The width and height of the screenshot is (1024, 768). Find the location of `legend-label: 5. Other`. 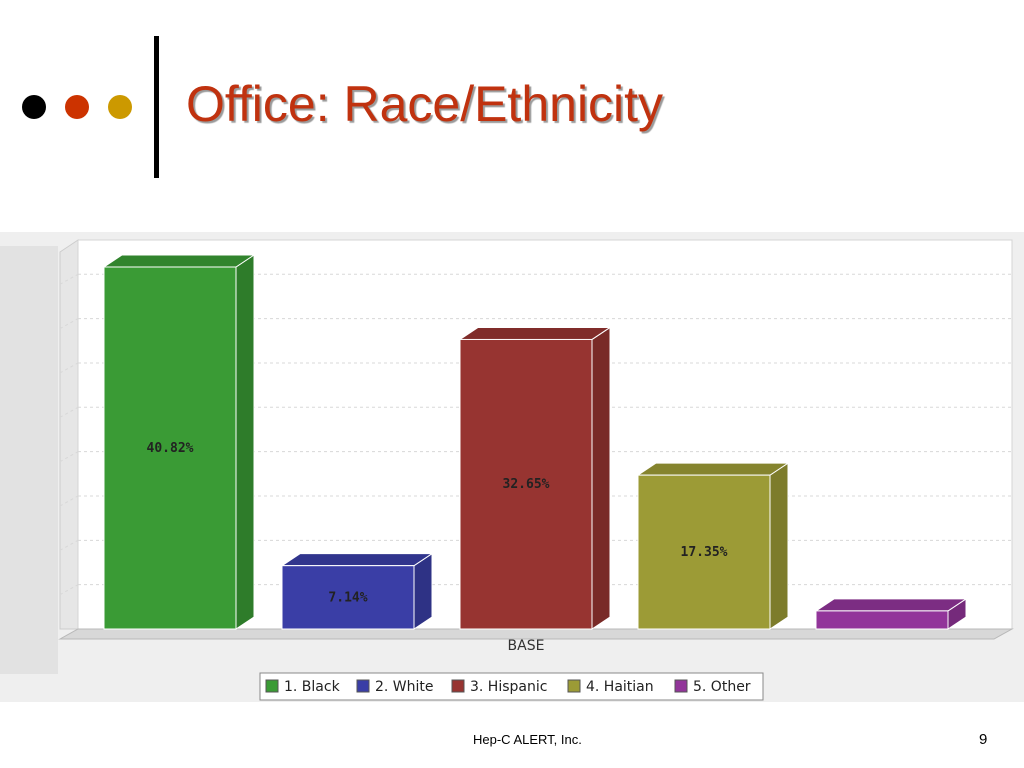

legend-label: 5. Other is located at coordinates (722, 687).